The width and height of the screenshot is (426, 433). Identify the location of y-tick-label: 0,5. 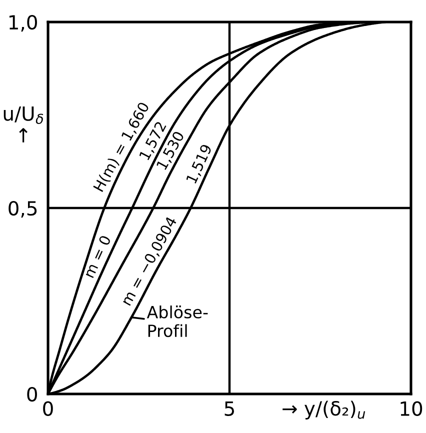
(22, 209).